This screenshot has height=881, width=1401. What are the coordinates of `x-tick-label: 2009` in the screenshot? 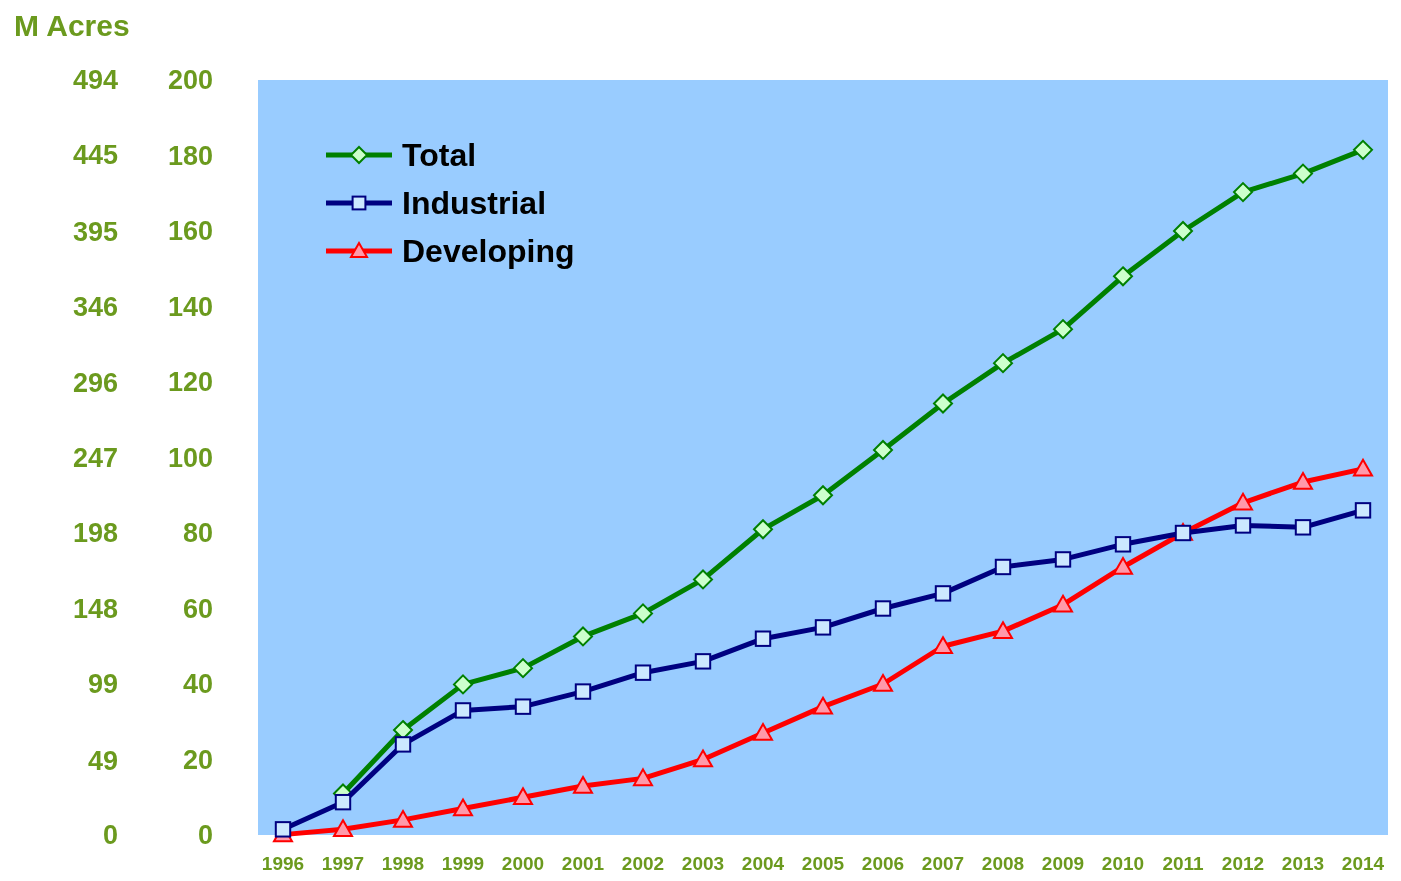 It's located at (1063, 863).